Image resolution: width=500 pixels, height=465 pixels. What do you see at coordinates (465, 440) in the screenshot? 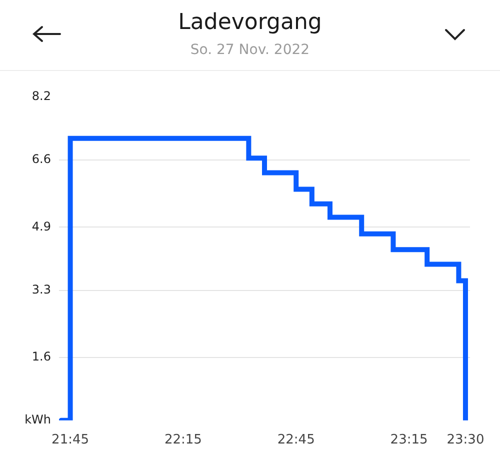
I see `x-tick-label: 23:30` at bounding box center [465, 440].